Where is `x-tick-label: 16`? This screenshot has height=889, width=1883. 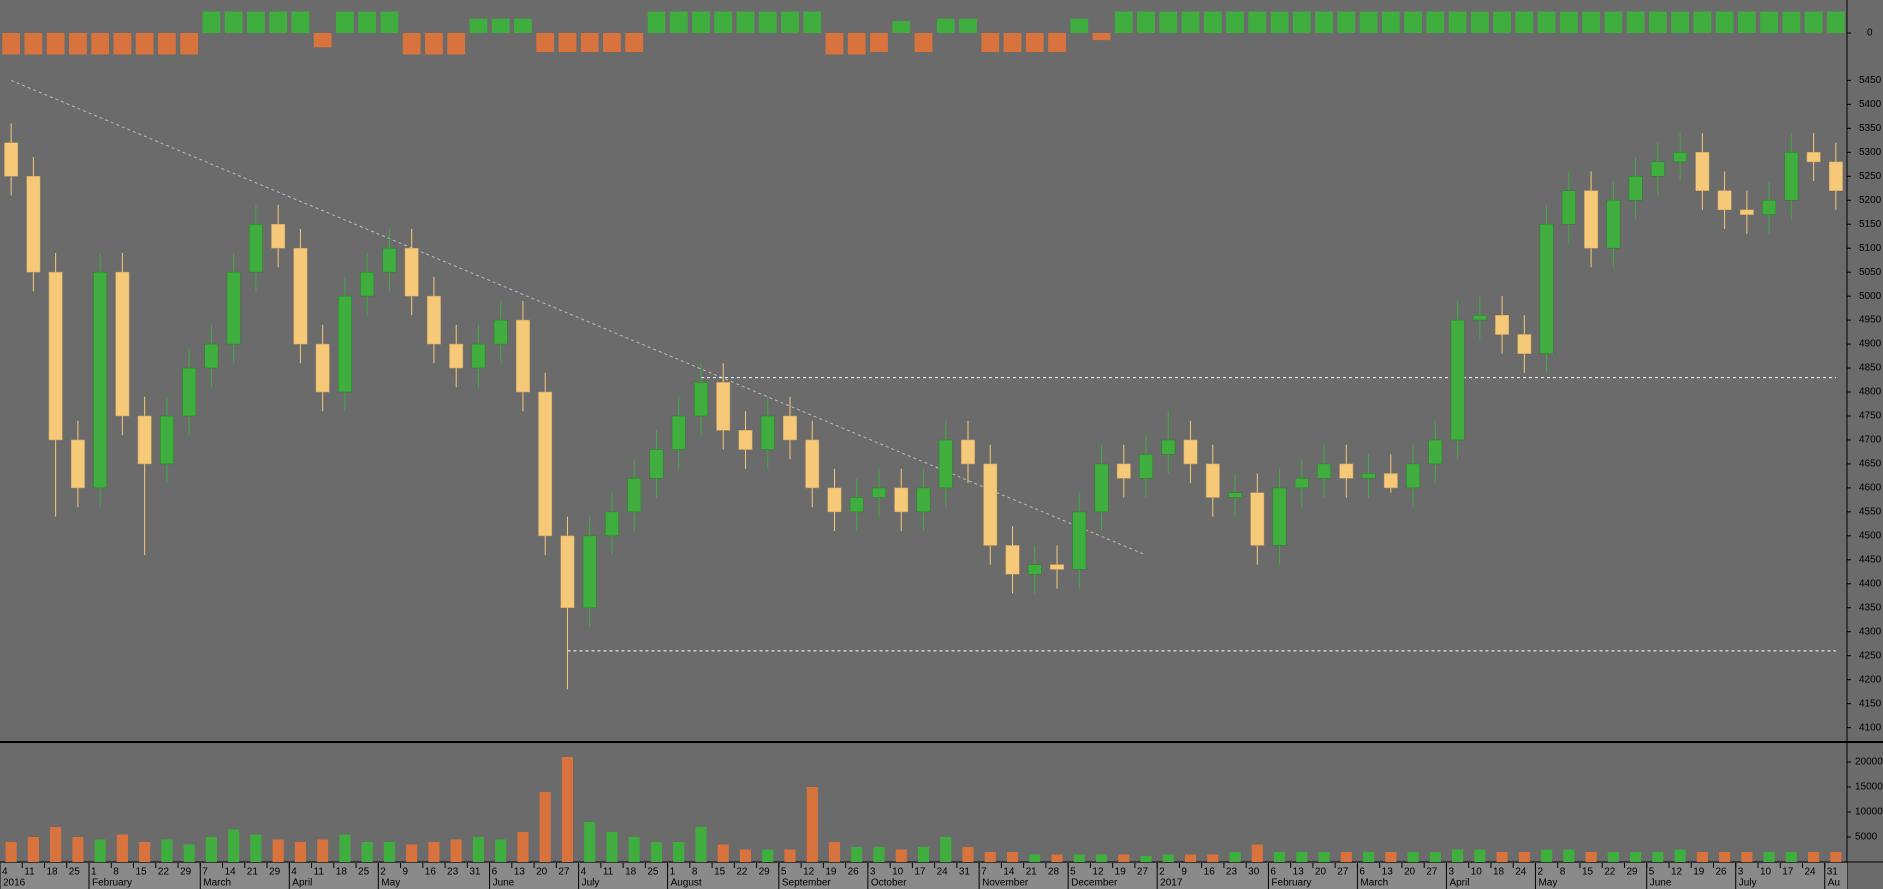
x-tick-label: 16 is located at coordinates (1210, 872).